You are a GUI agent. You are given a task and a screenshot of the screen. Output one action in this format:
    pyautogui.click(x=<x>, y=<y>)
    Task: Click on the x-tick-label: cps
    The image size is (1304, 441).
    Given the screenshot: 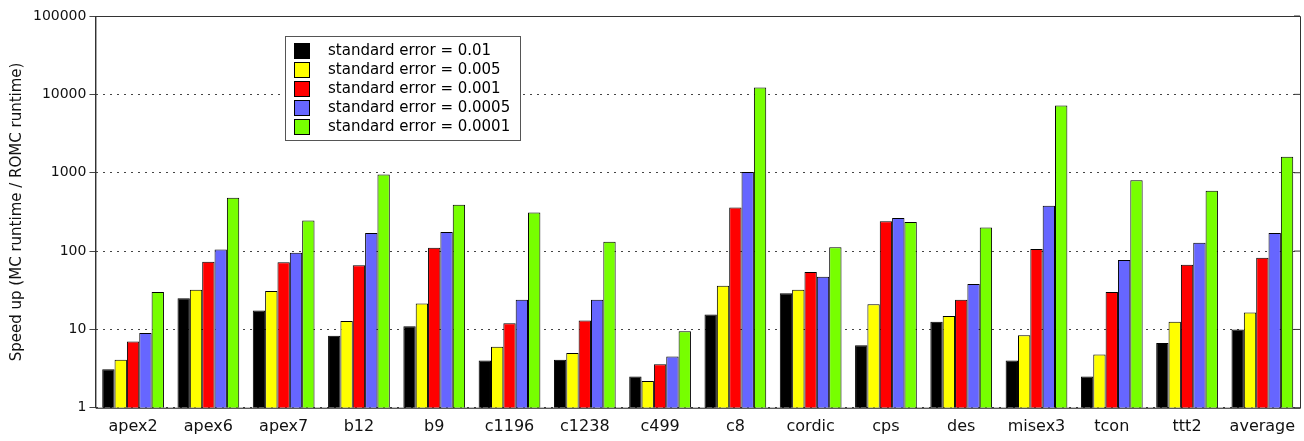 What is the action you would take?
    pyautogui.click(x=886, y=425)
    